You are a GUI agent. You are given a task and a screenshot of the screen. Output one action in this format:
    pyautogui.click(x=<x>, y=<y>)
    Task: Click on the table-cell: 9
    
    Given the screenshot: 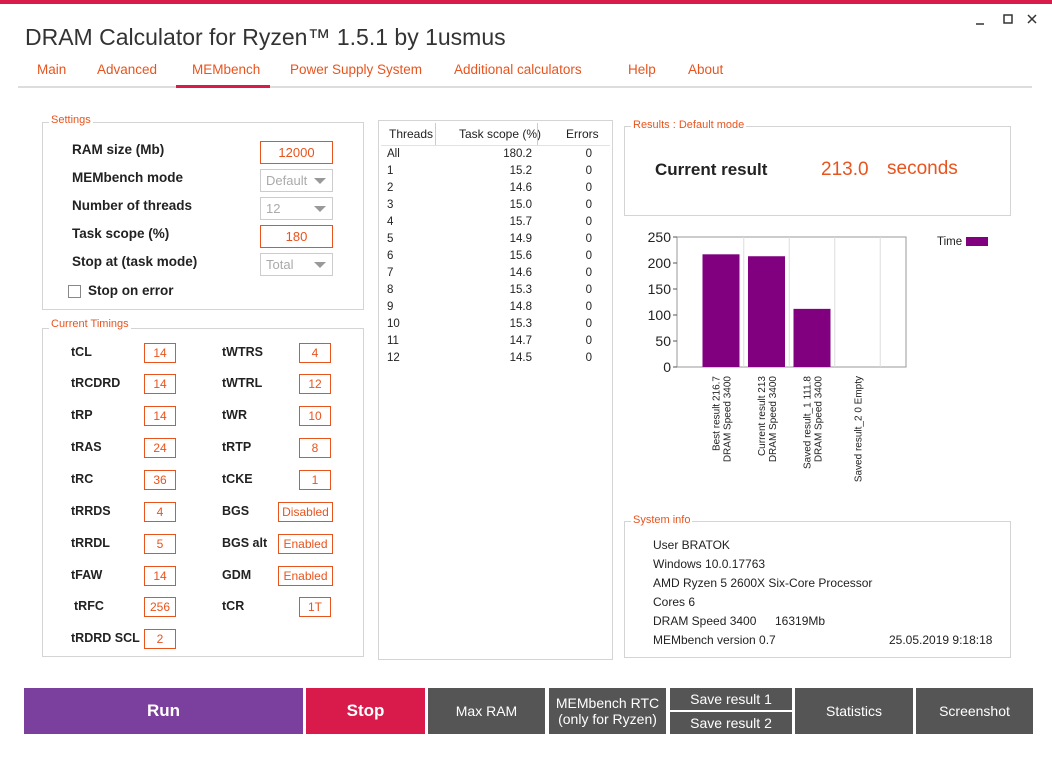 What is the action you would take?
    pyautogui.click(x=390, y=307)
    